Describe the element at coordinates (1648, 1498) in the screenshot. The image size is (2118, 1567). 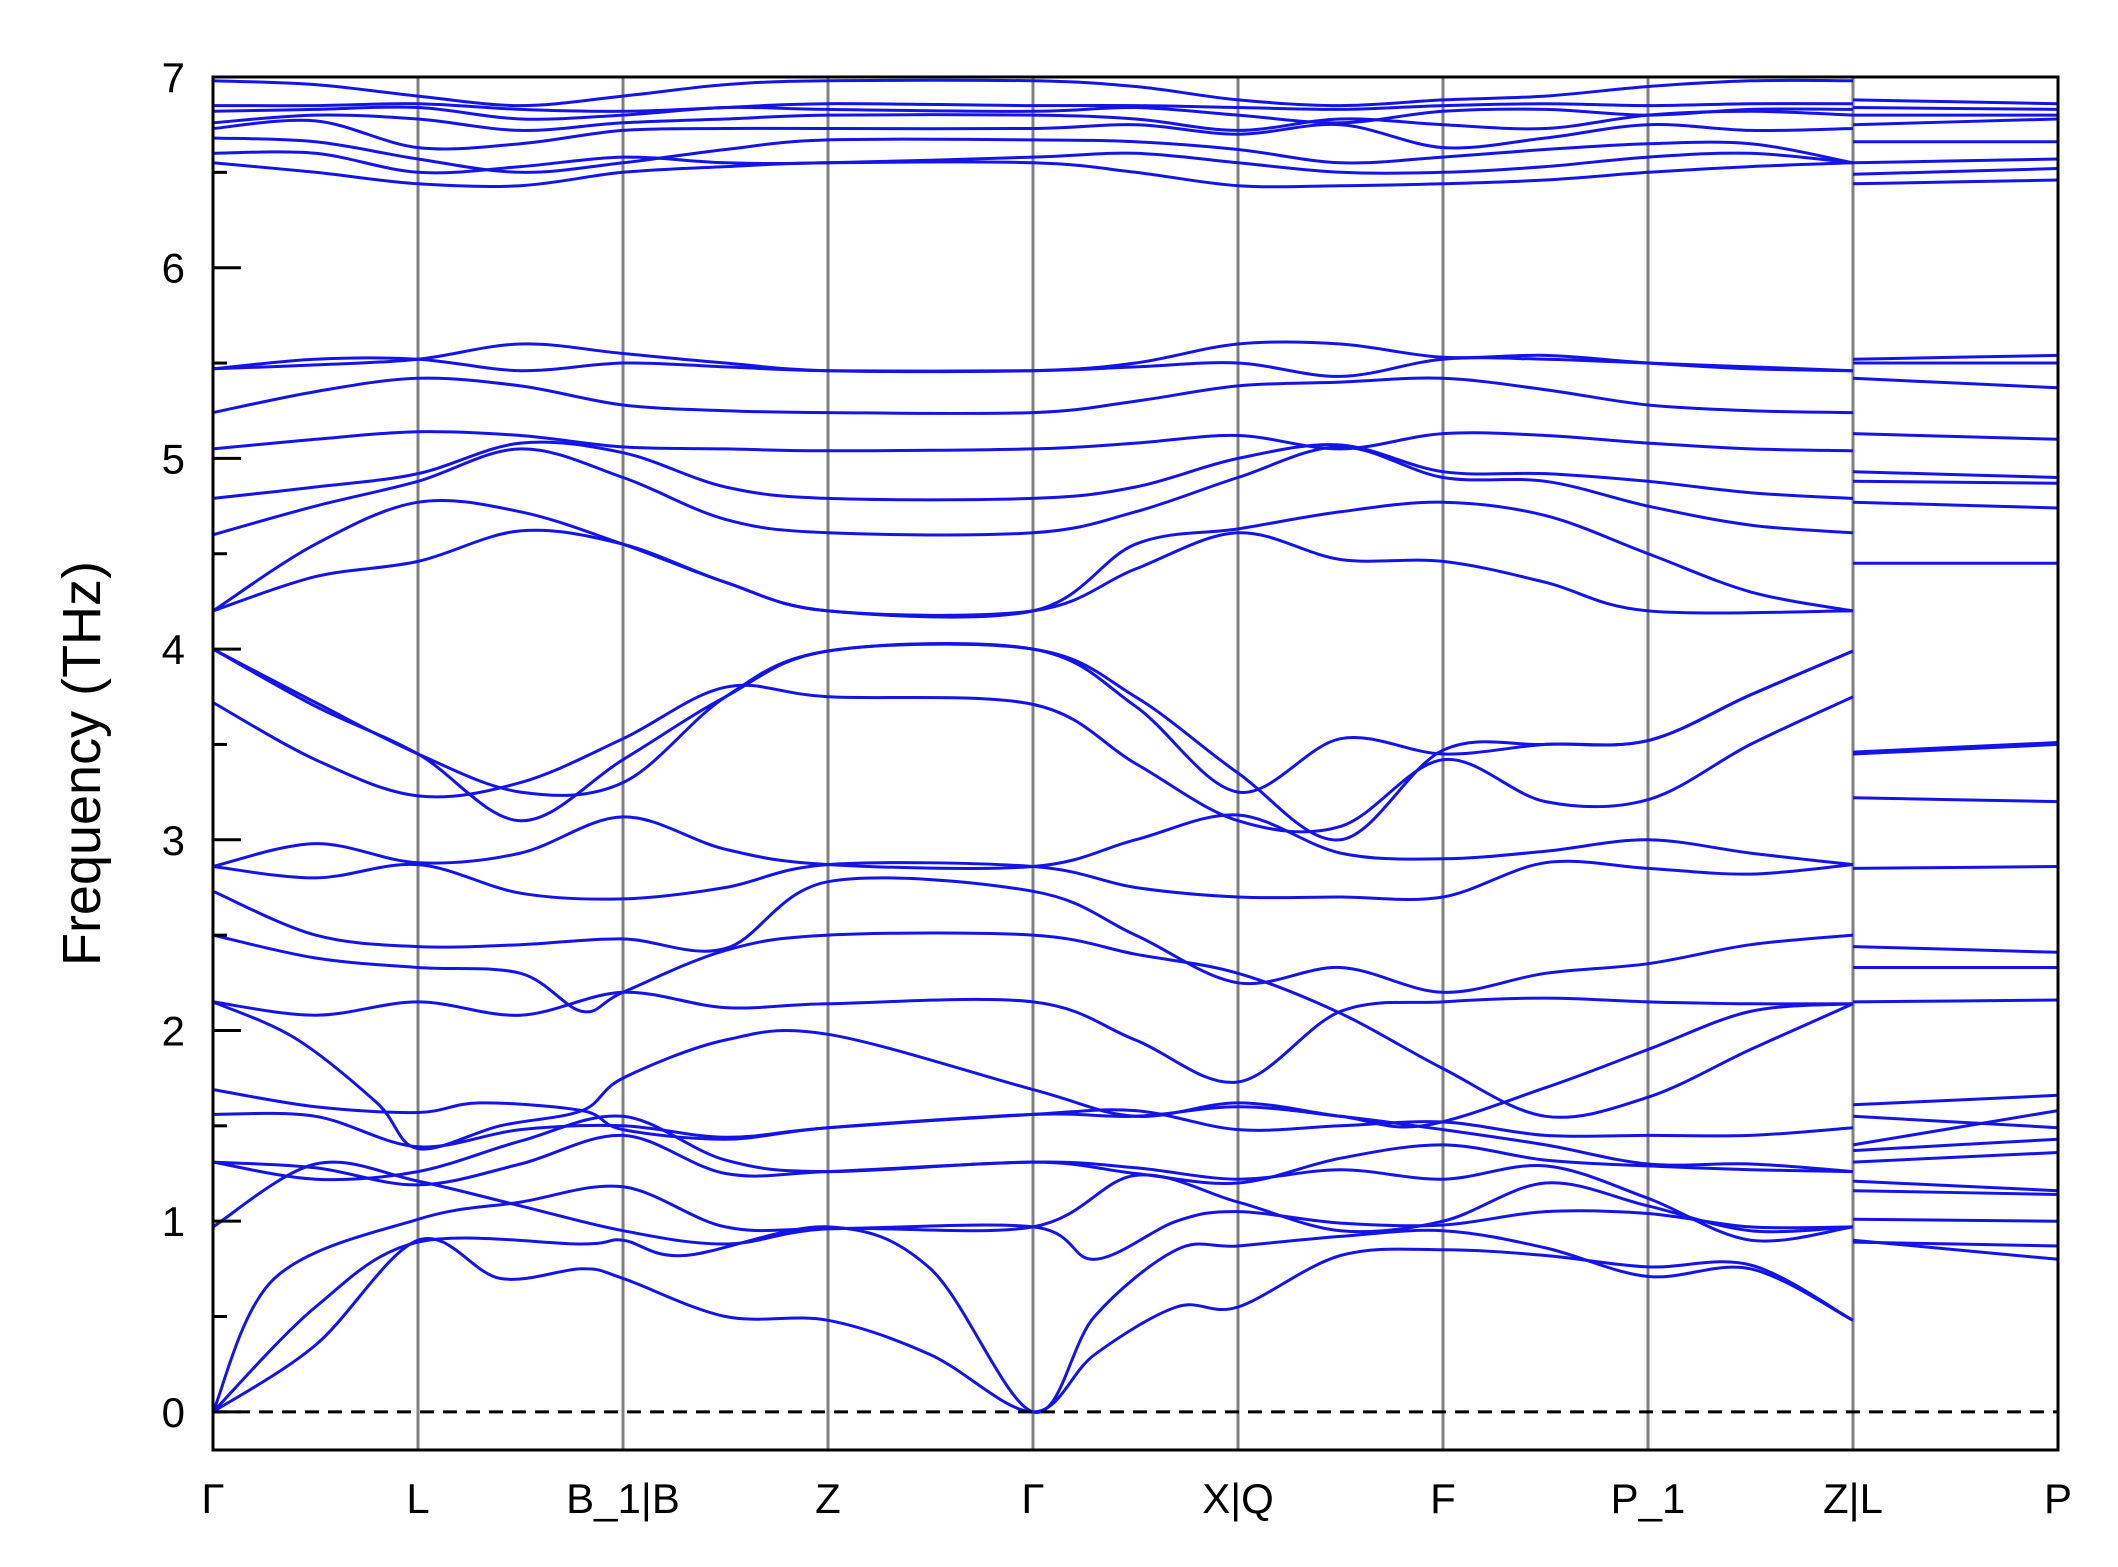
I see `kpoint-label: P_1` at that location.